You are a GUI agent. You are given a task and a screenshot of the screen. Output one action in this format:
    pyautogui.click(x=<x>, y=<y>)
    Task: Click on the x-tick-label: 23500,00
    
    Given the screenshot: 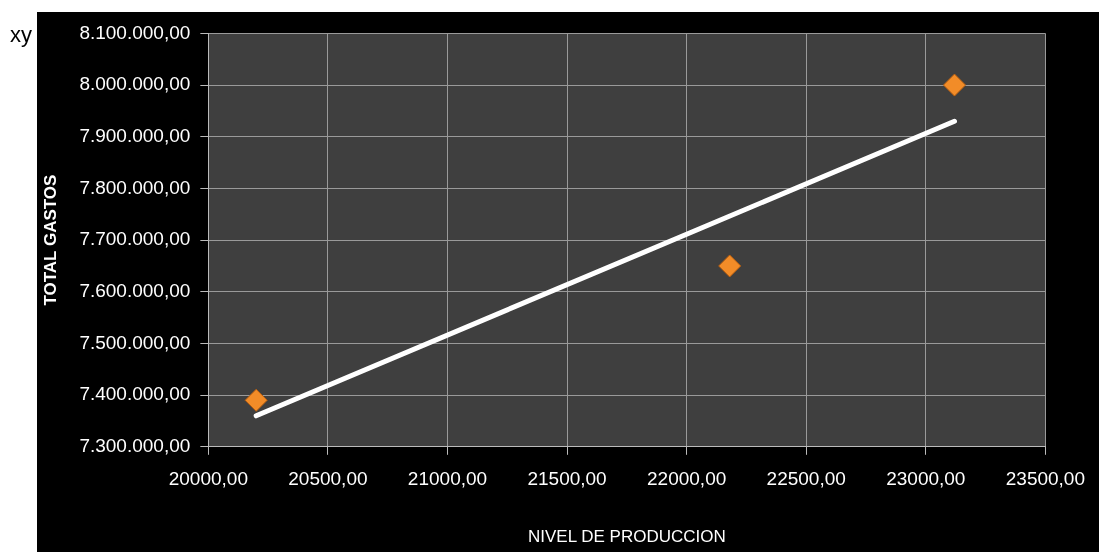 What is the action you would take?
    pyautogui.click(x=1045, y=479)
    